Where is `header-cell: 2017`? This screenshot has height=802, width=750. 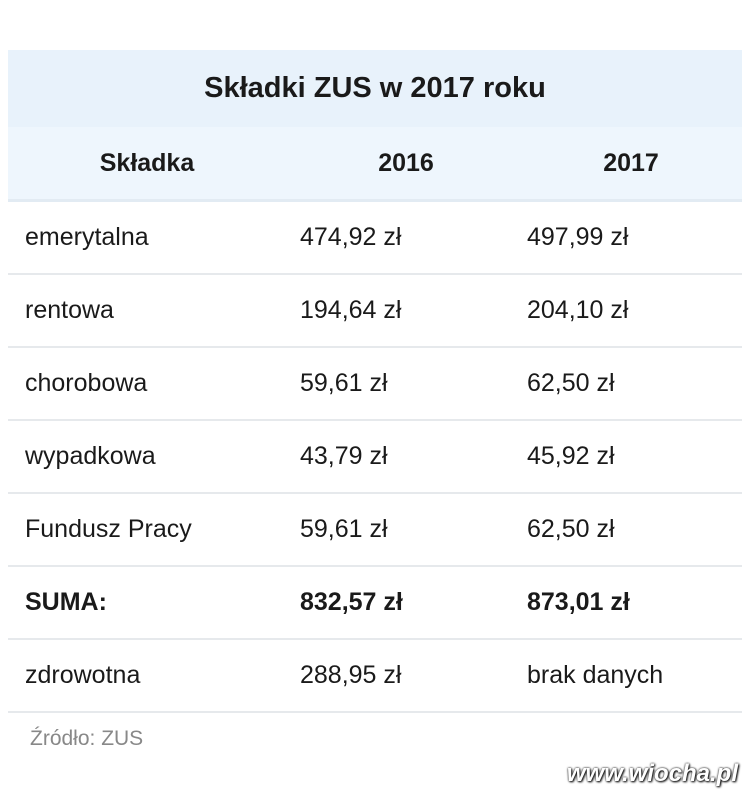 header-cell: 2017 is located at coordinates (631, 162).